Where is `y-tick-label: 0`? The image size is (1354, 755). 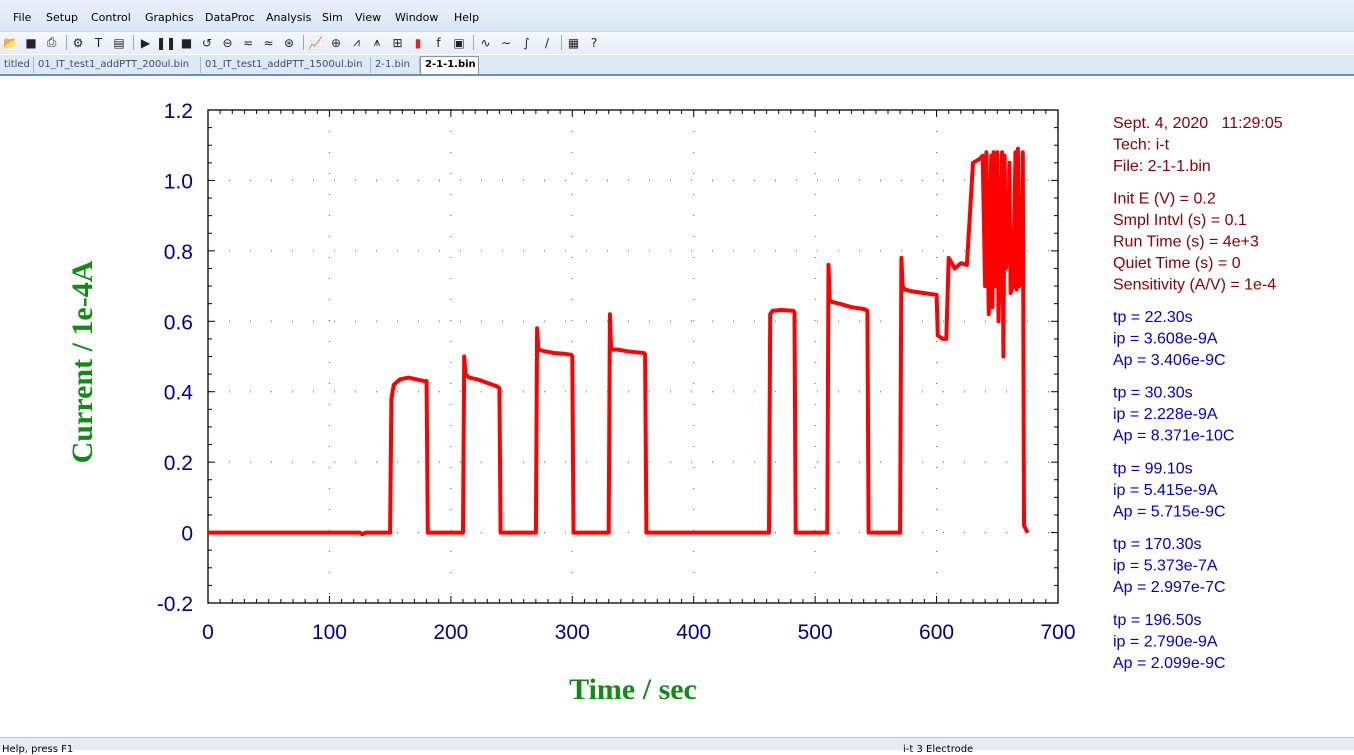
y-tick-label: 0 is located at coordinates (187, 534).